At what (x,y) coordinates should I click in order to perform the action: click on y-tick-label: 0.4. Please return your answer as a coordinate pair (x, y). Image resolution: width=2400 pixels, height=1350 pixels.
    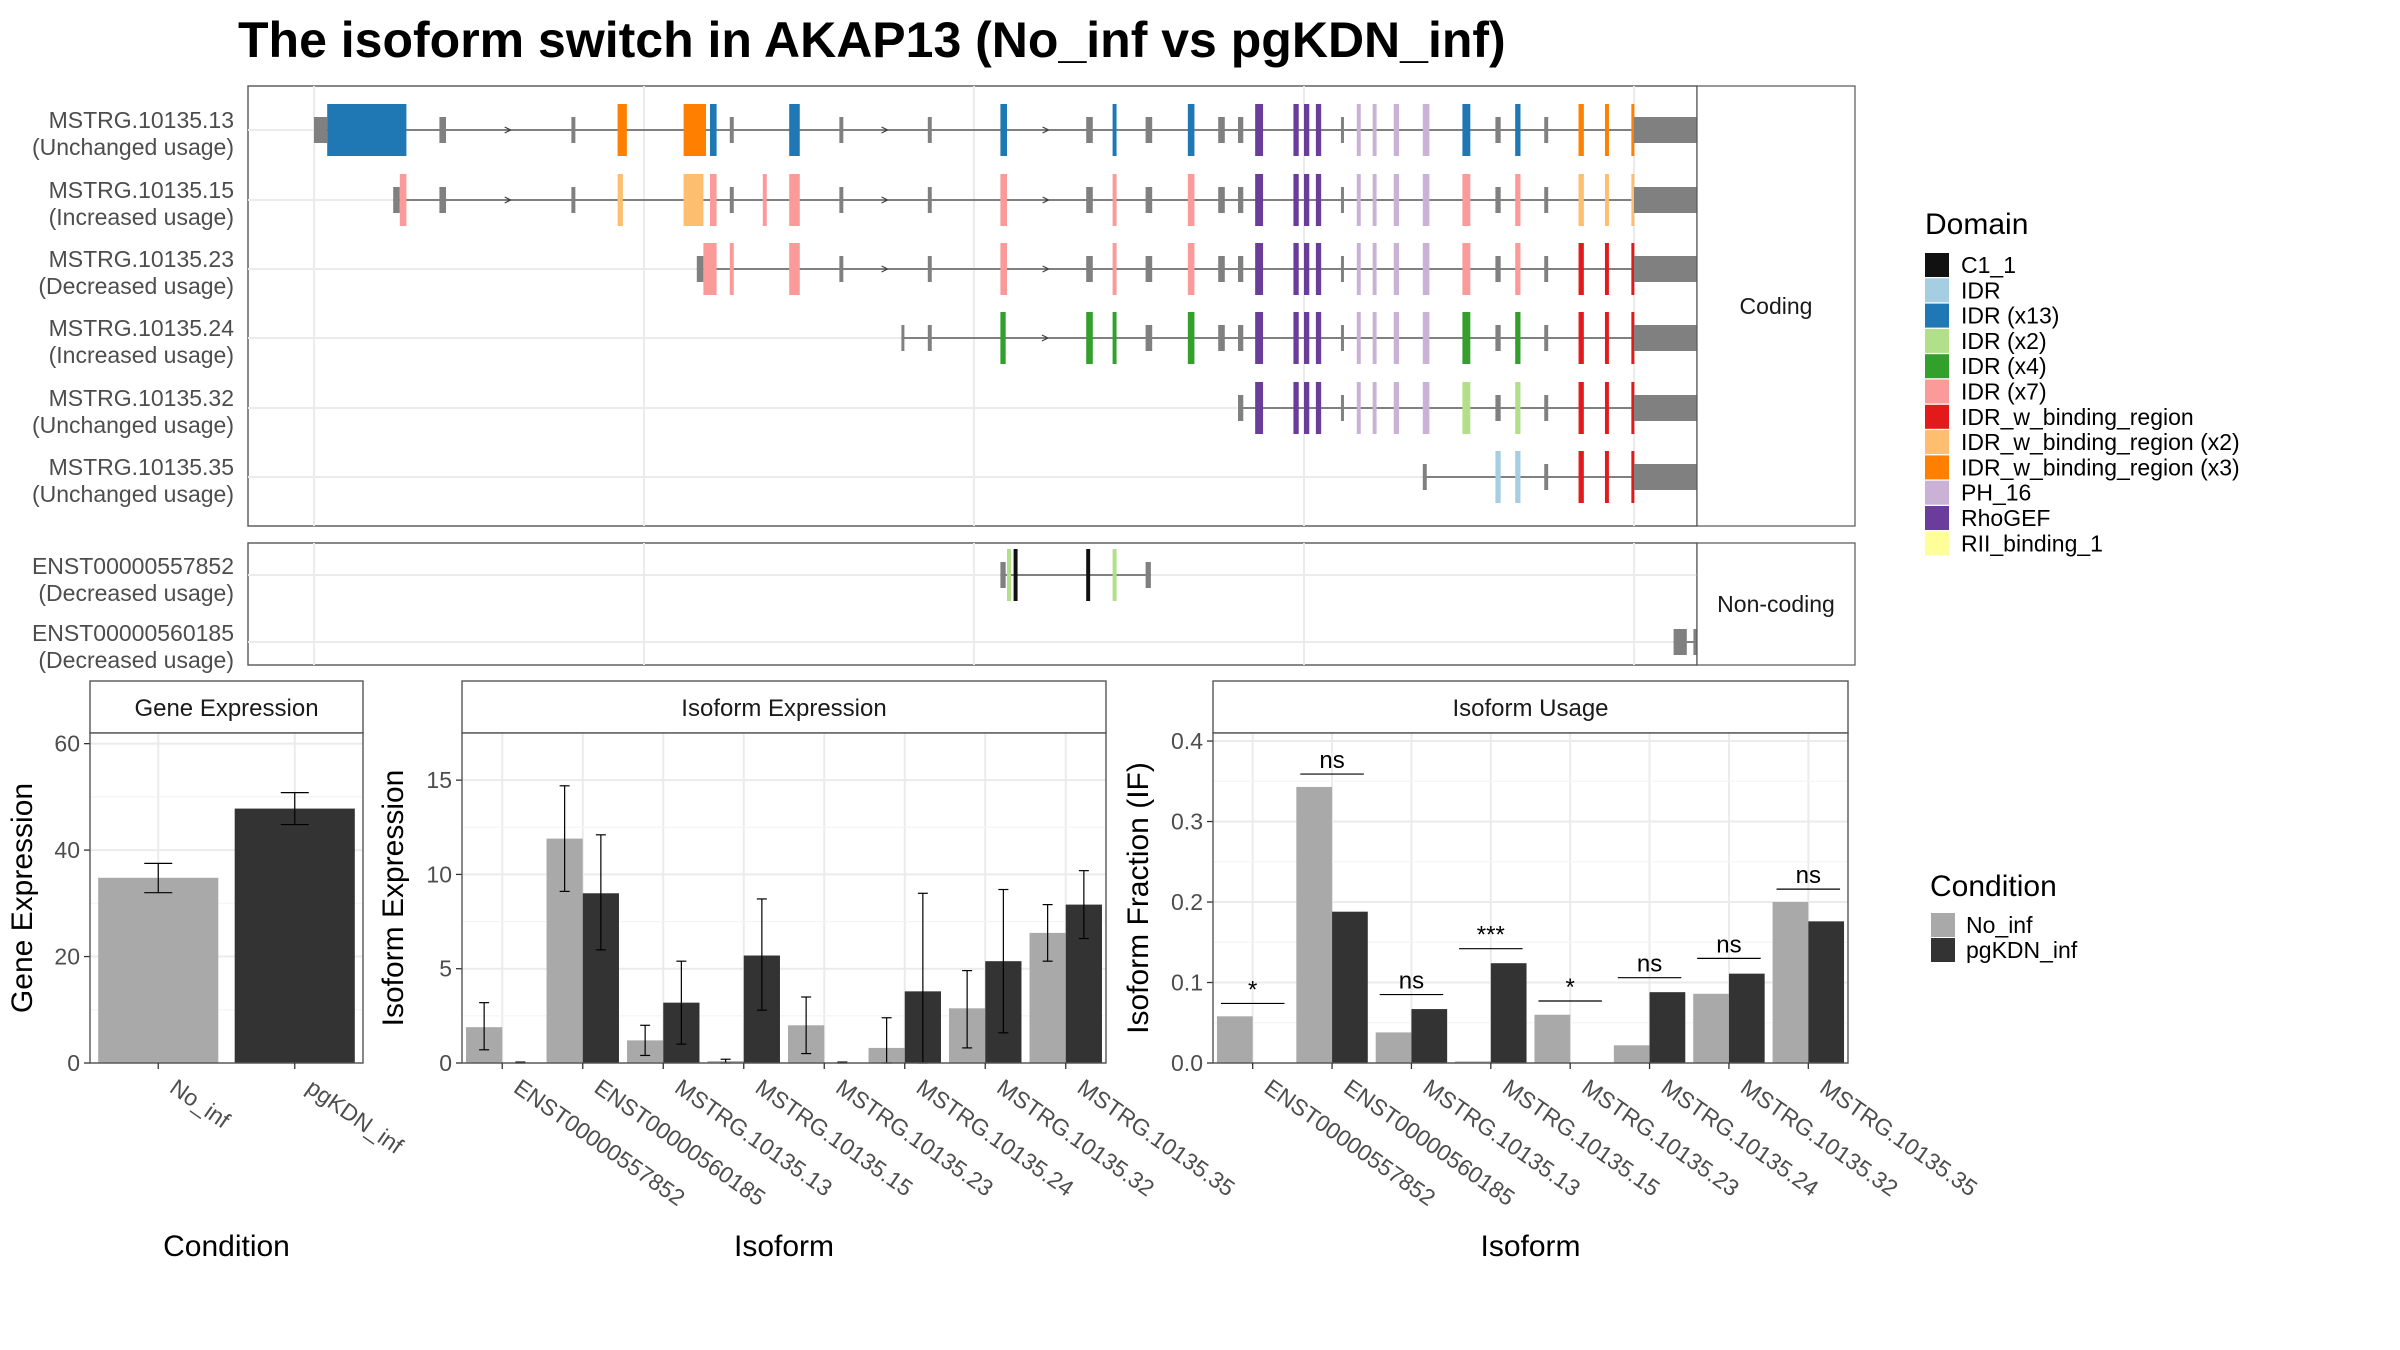
    Looking at the image, I should click on (1187, 741).